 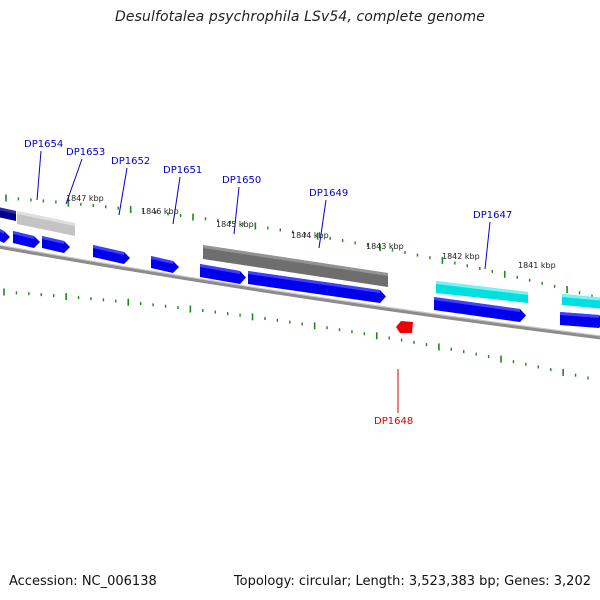 What do you see at coordinates (385, 246) in the screenshot?
I see `kbp-label: 1843 kbp` at bounding box center [385, 246].